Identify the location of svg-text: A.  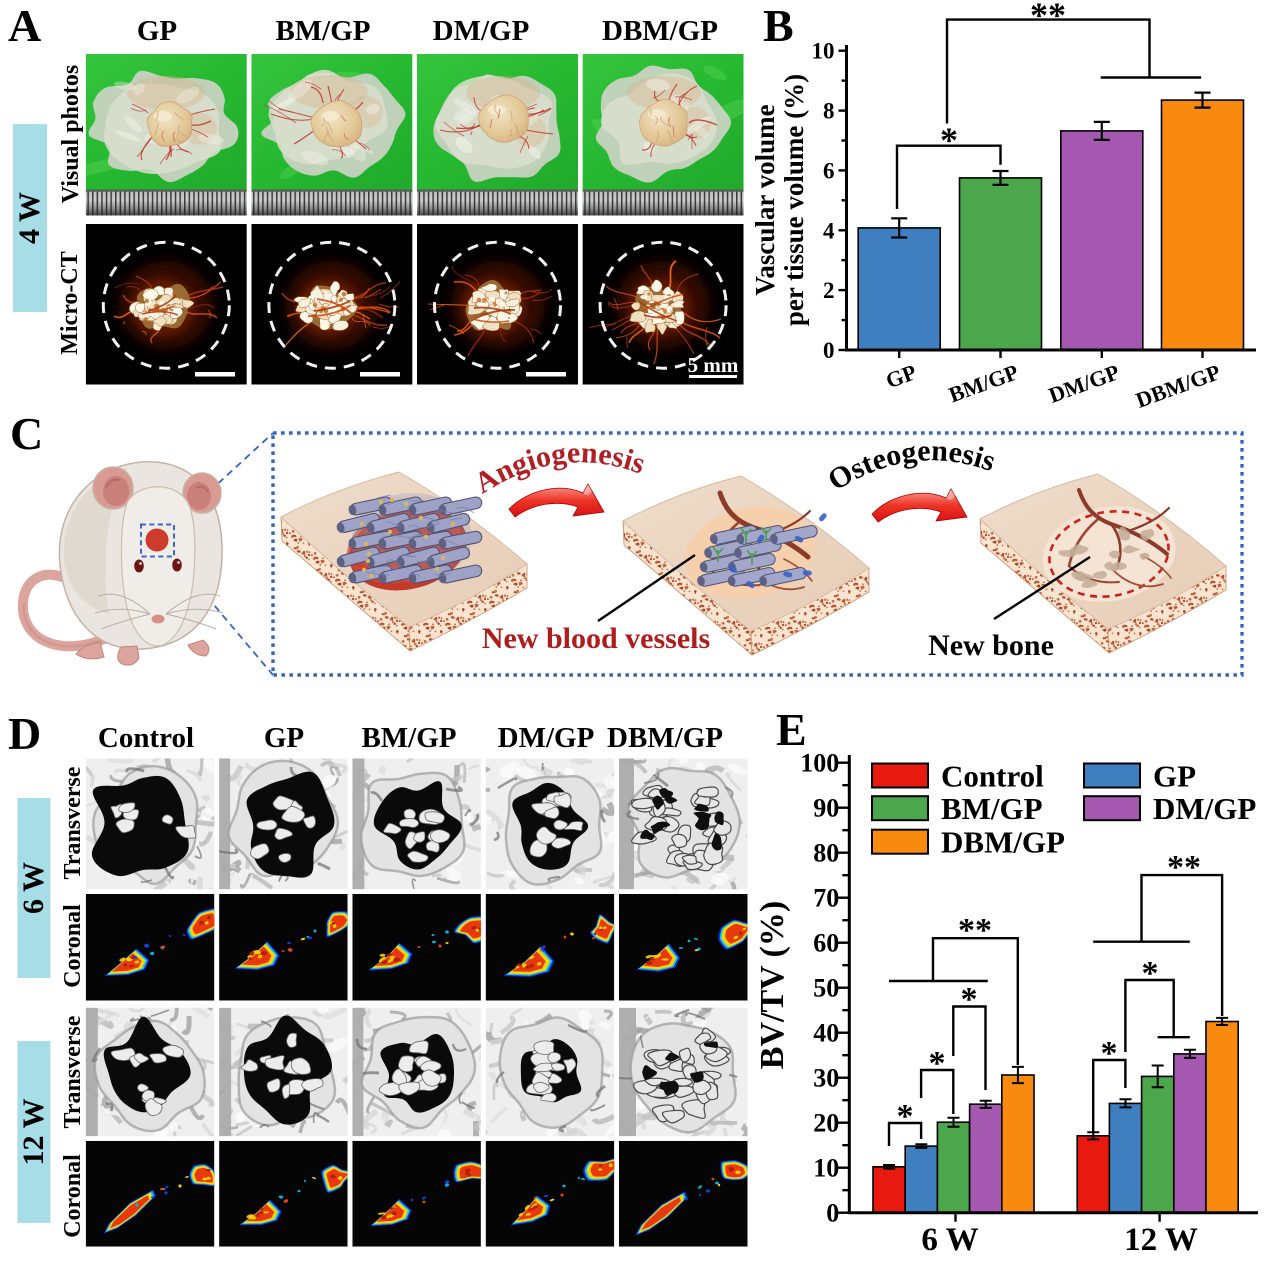
(24, 25).